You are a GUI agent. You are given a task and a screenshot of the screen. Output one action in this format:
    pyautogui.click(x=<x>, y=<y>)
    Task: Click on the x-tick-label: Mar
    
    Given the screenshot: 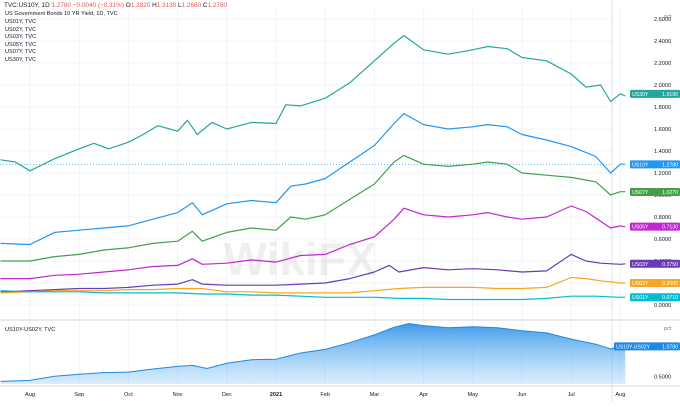 What is the action you would take?
    pyautogui.click(x=375, y=395)
    